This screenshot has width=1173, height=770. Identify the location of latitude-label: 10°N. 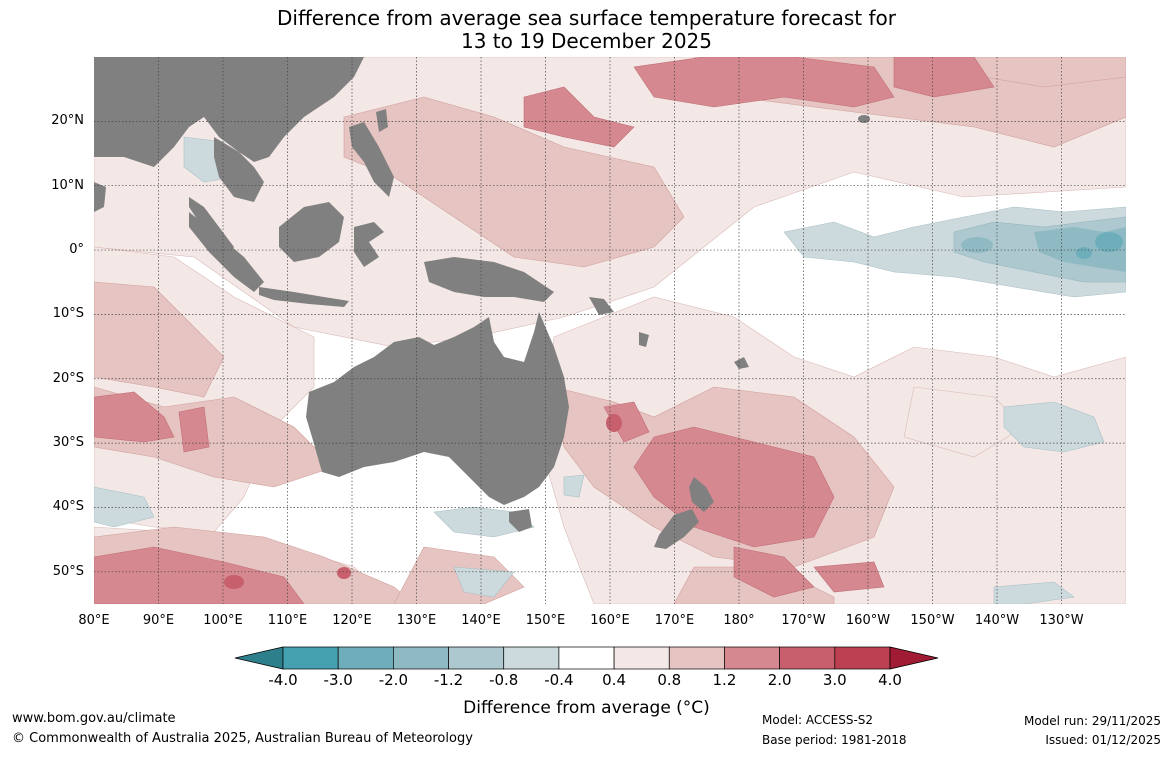
(67, 185).